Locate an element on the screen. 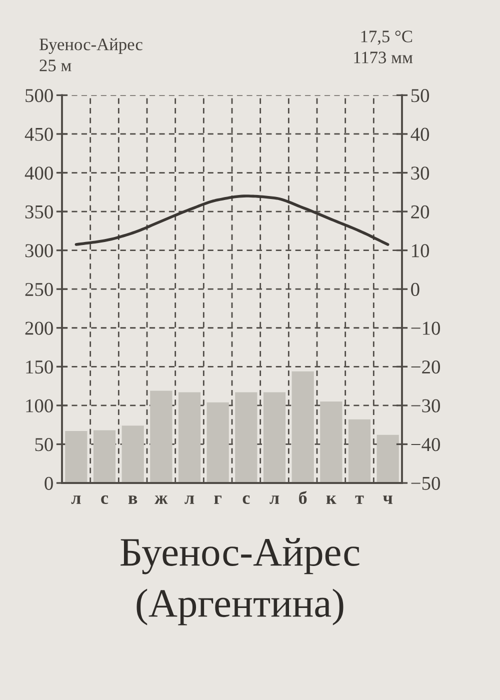  y-tick-label: 500 is located at coordinates (39, 95).